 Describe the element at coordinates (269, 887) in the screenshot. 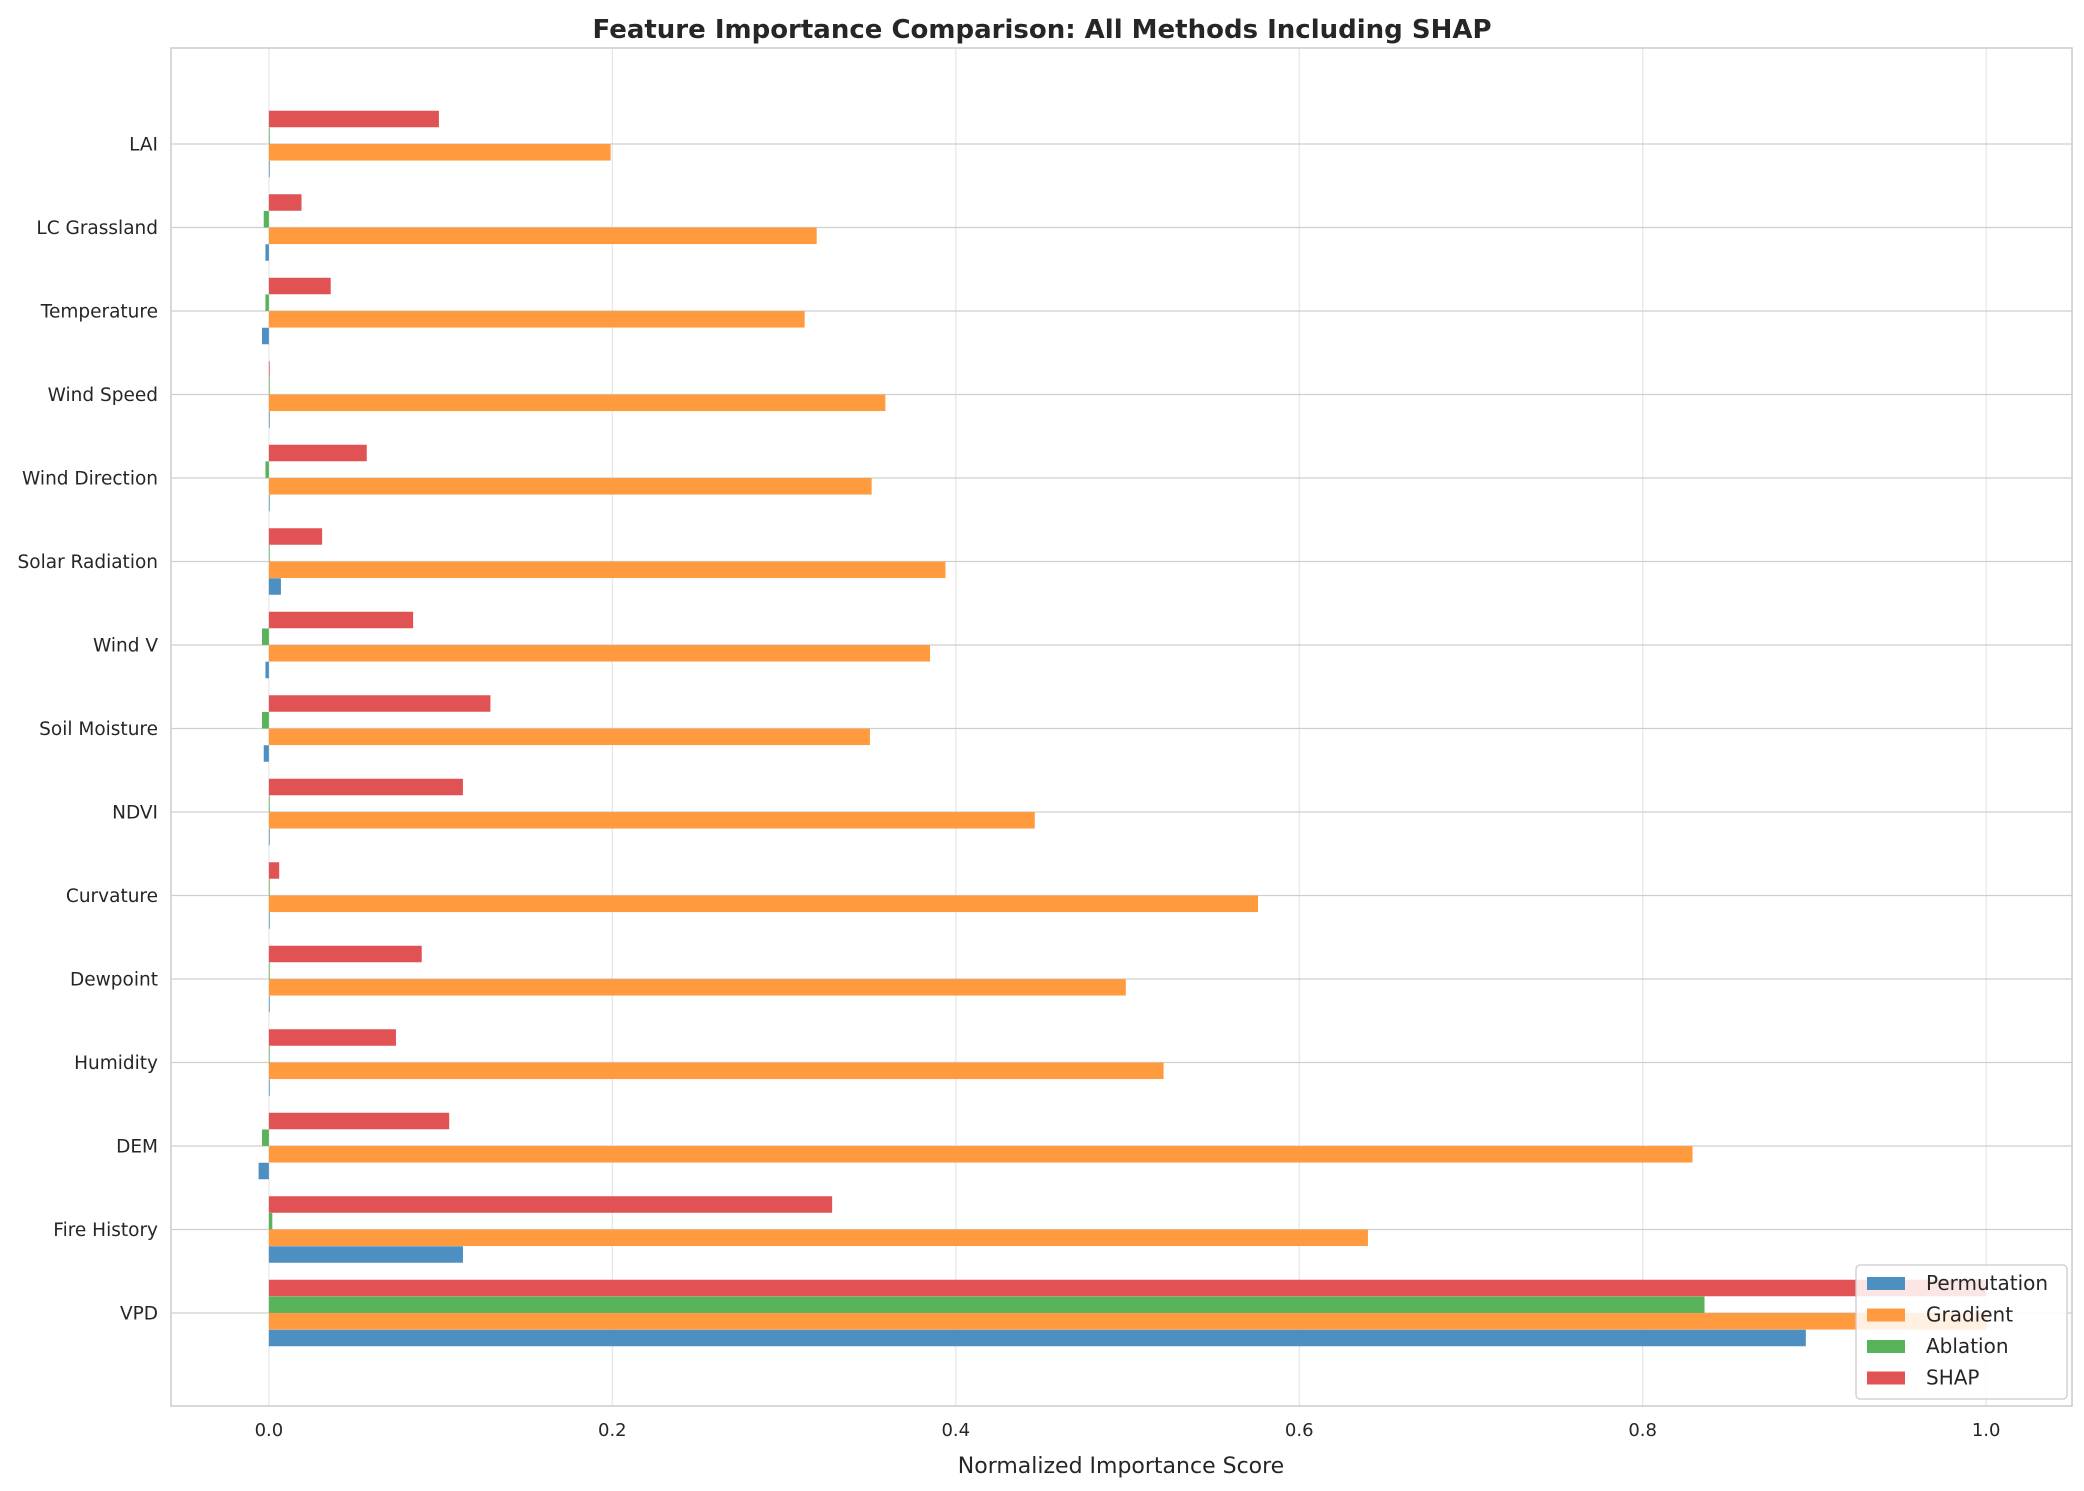

I see `bar-ablation-curvature` at that location.